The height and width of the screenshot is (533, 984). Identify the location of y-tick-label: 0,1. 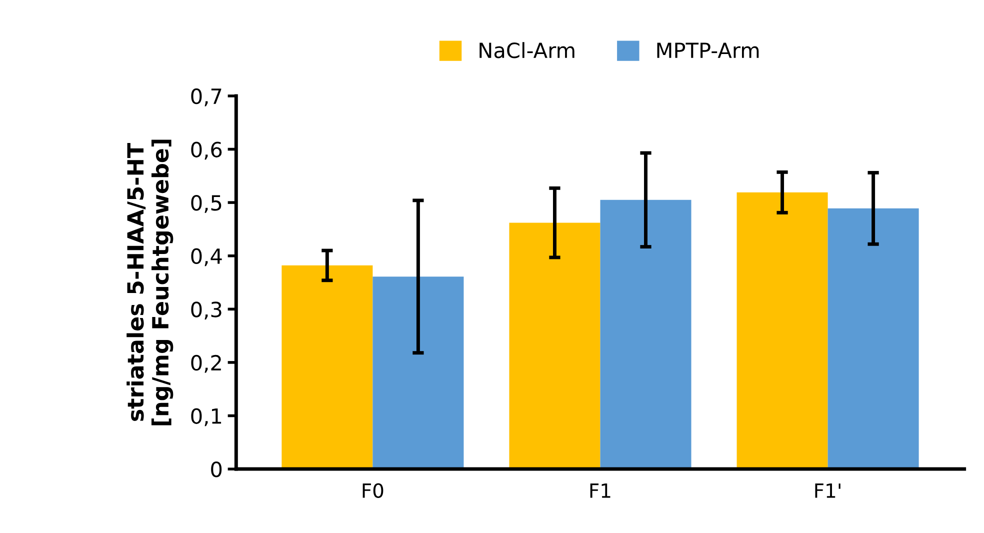
(206, 417).